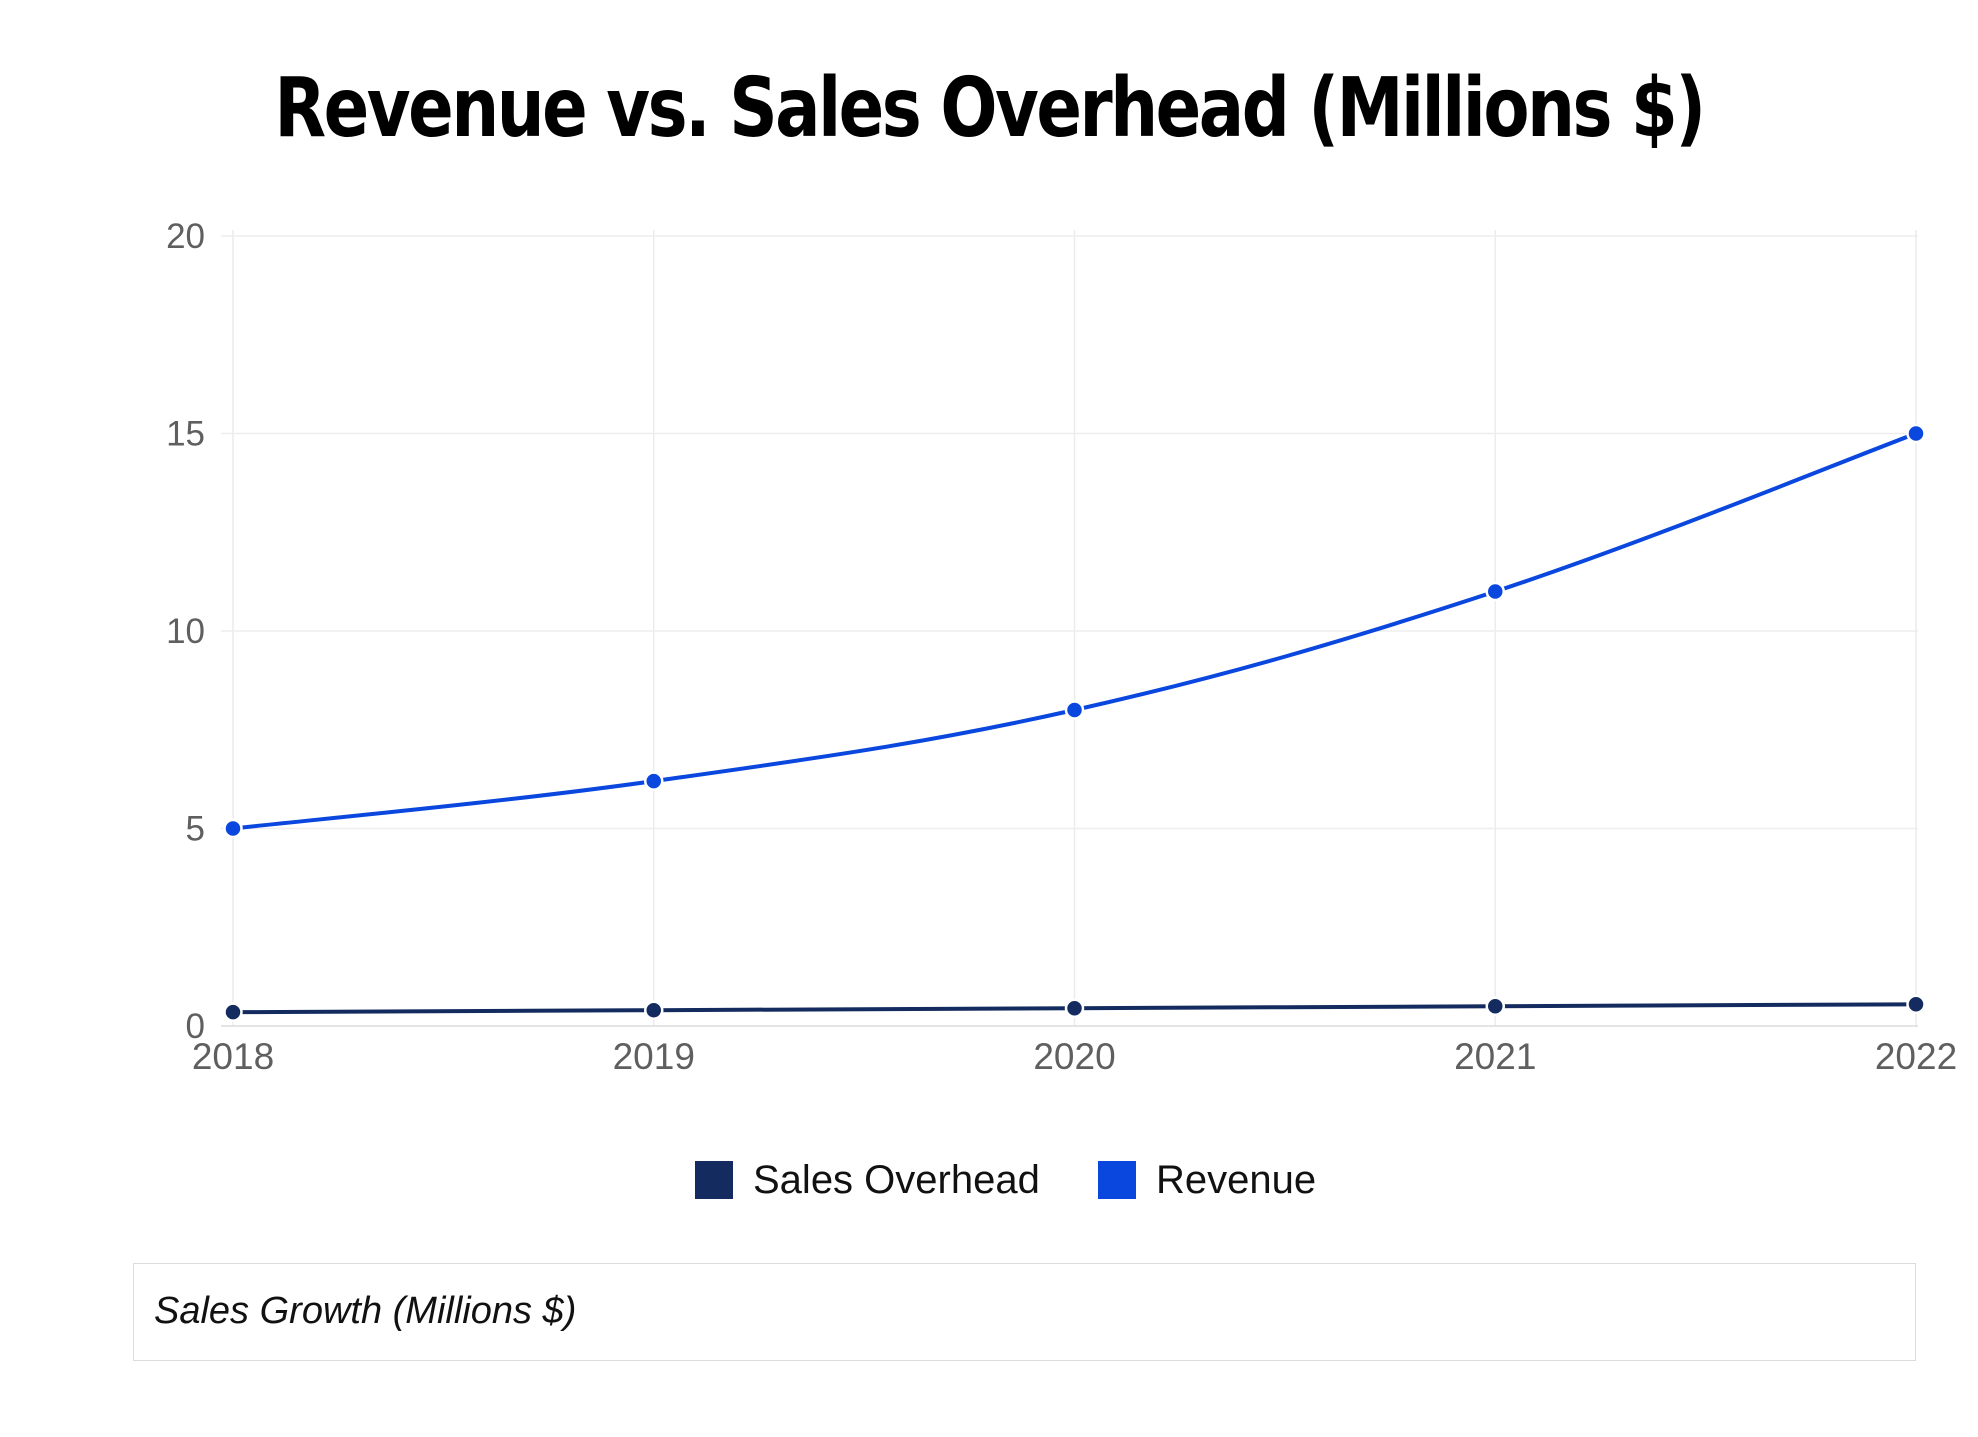 The width and height of the screenshot is (1978, 1437). What do you see at coordinates (1495, 1006) in the screenshot?
I see `data-point-sales-overhead-2021` at bounding box center [1495, 1006].